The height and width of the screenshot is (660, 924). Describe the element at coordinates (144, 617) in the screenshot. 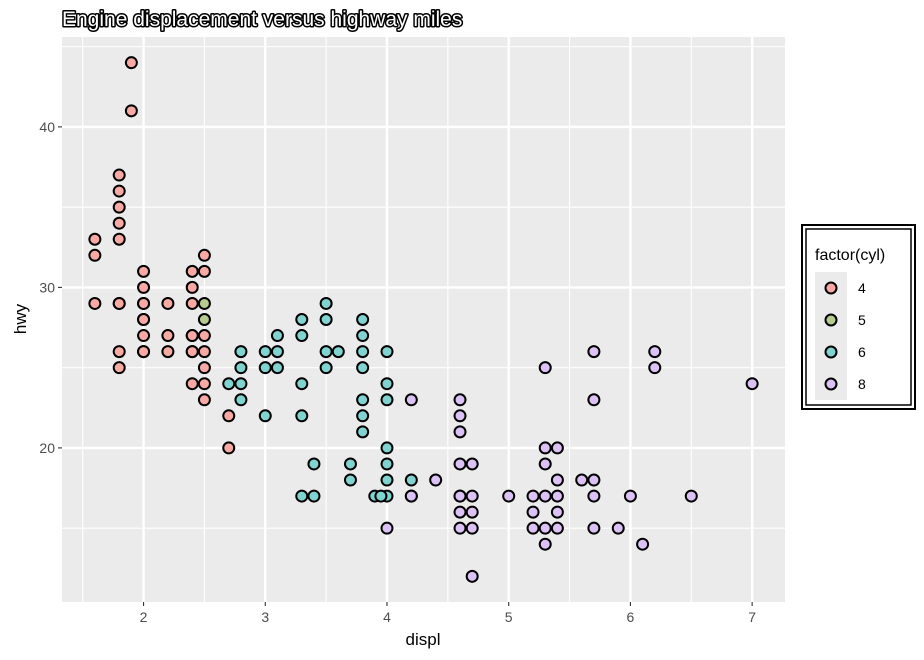

I see `x-tick-label: 2` at that location.